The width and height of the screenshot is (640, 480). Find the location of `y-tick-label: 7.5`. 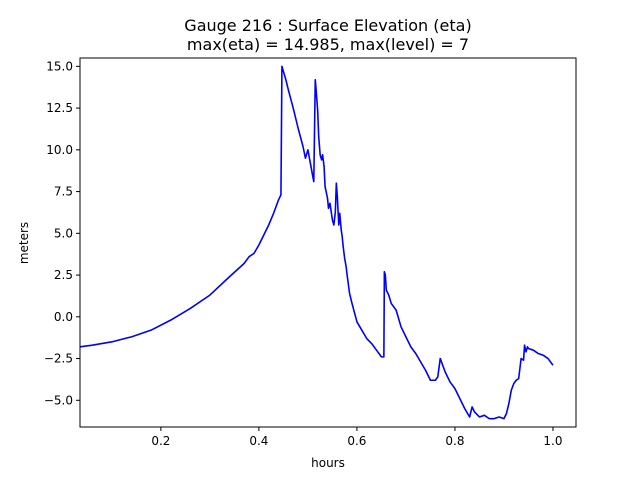

y-tick-label: 7.5 is located at coordinates (63, 192).